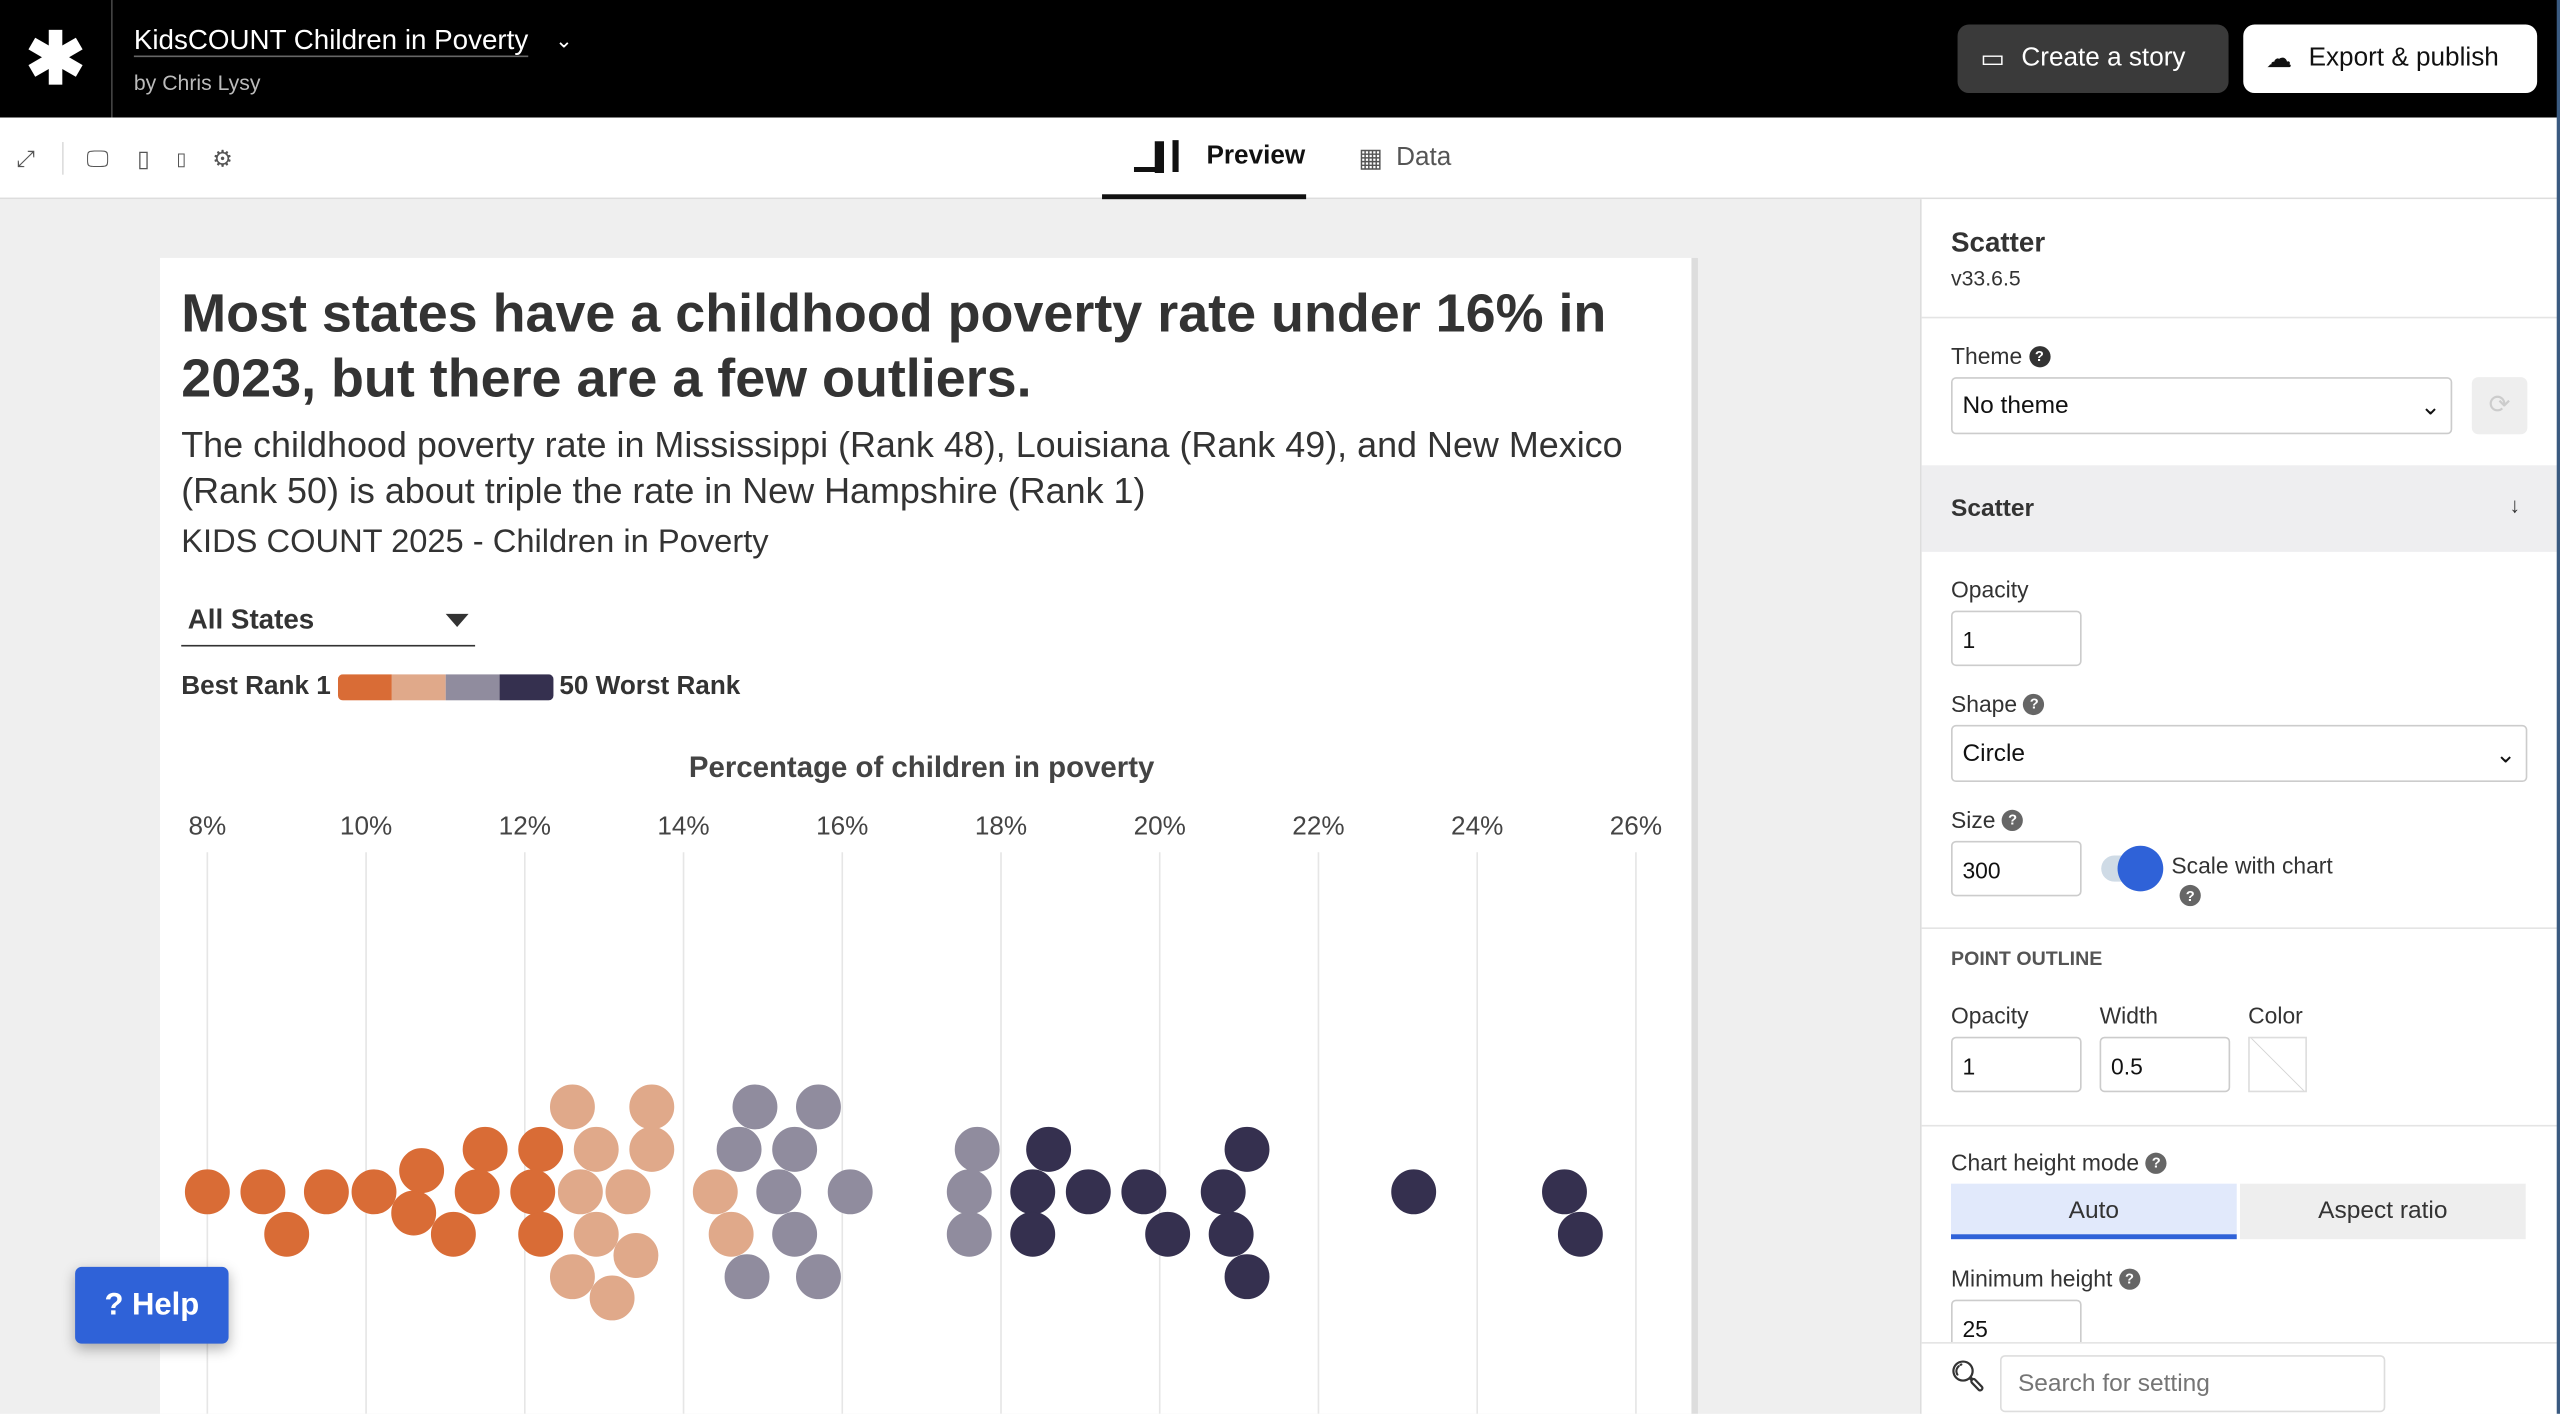  Describe the element at coordinates (1987, 355) in the screenshot. I see `theme-label-text: Theme` at that location.